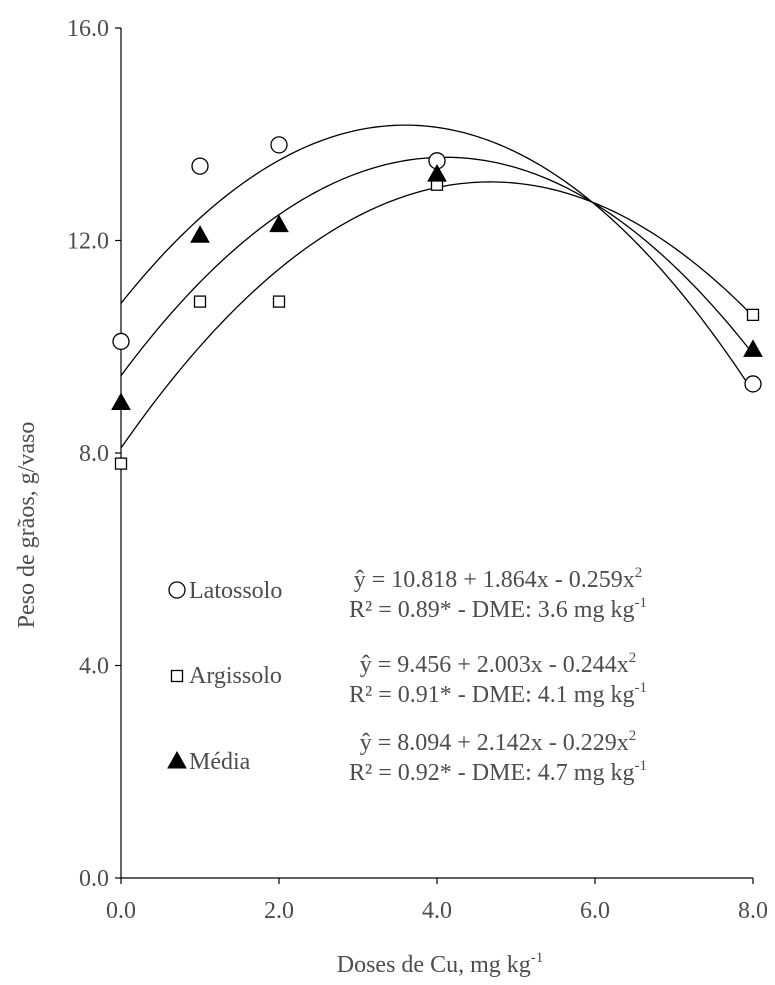  Describe the element at coordinates (94, 879) in the screenshot. I see `y-tick-label: 0.0` at that location.